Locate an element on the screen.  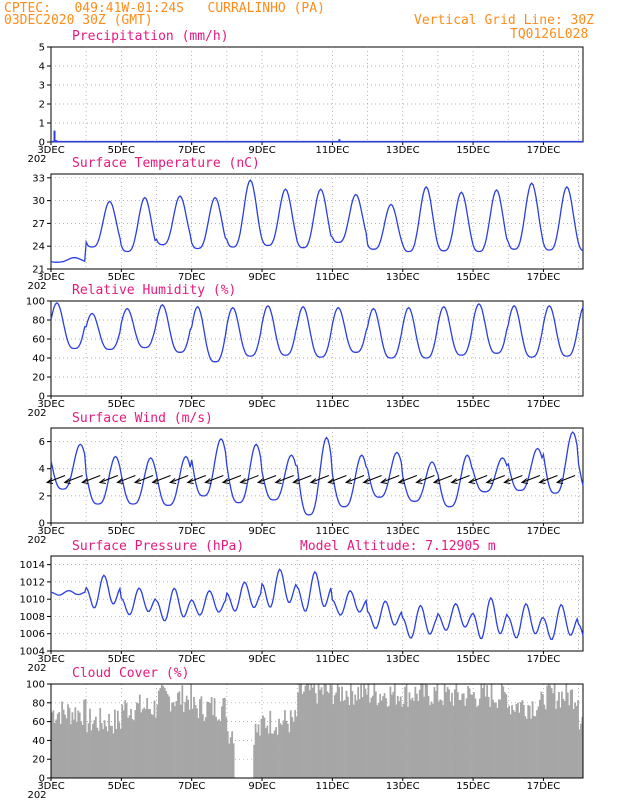
x-tick-label-1-7: 17DEC is located at coordinates (544, 277).